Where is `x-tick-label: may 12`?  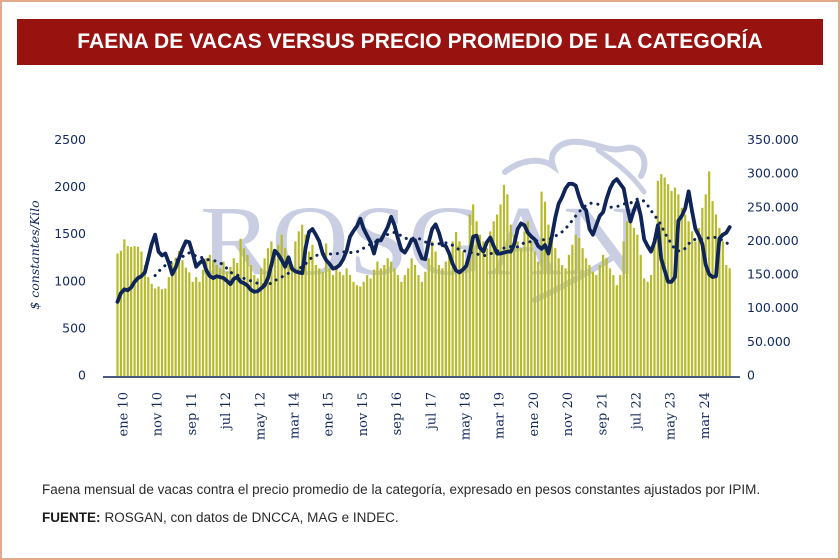
x-tick-label: may 12 is located at coordinates (260, 416).